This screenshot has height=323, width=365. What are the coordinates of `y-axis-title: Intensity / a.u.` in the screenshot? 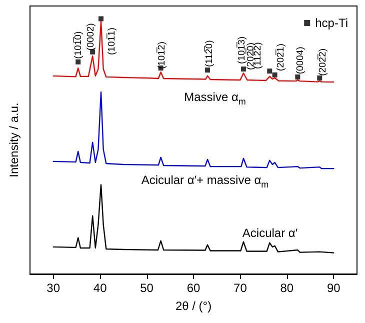 It's located at (14, 140).